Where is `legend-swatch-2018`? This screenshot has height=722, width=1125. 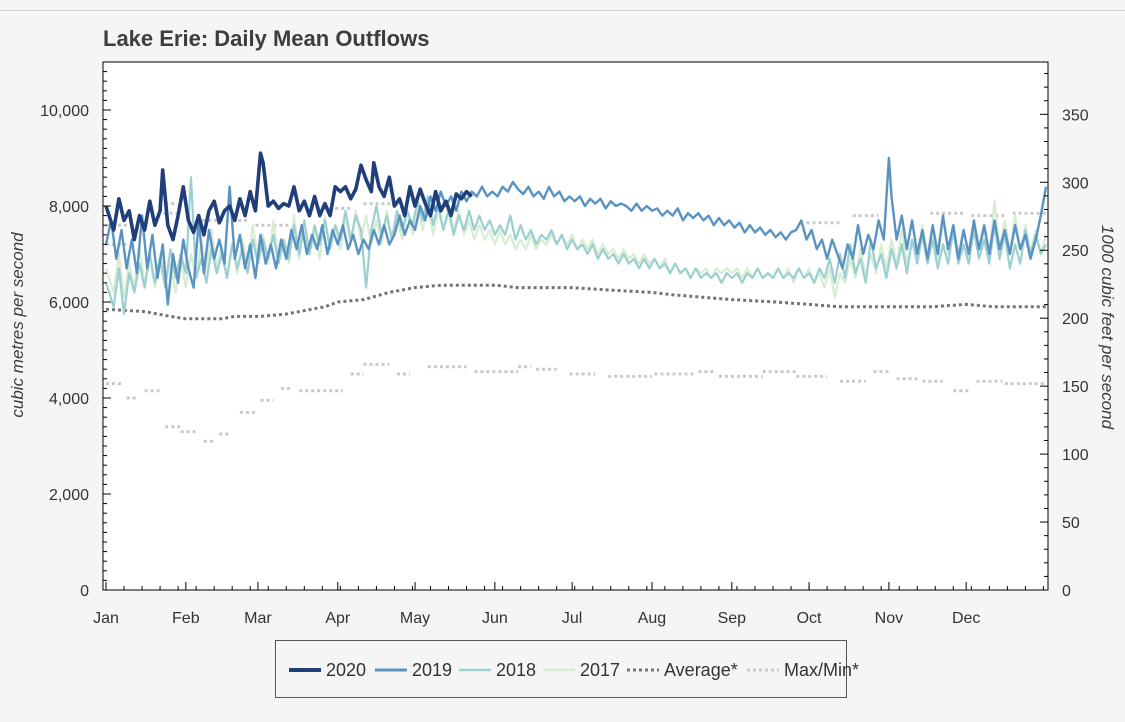 legend-swatch-2018 is located at coordinates (475, 670).